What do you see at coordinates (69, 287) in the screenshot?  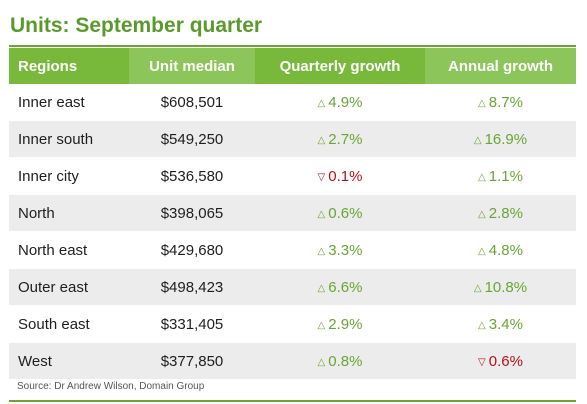 I see `cell-region: Outer east` at bounding box center [69, 287].